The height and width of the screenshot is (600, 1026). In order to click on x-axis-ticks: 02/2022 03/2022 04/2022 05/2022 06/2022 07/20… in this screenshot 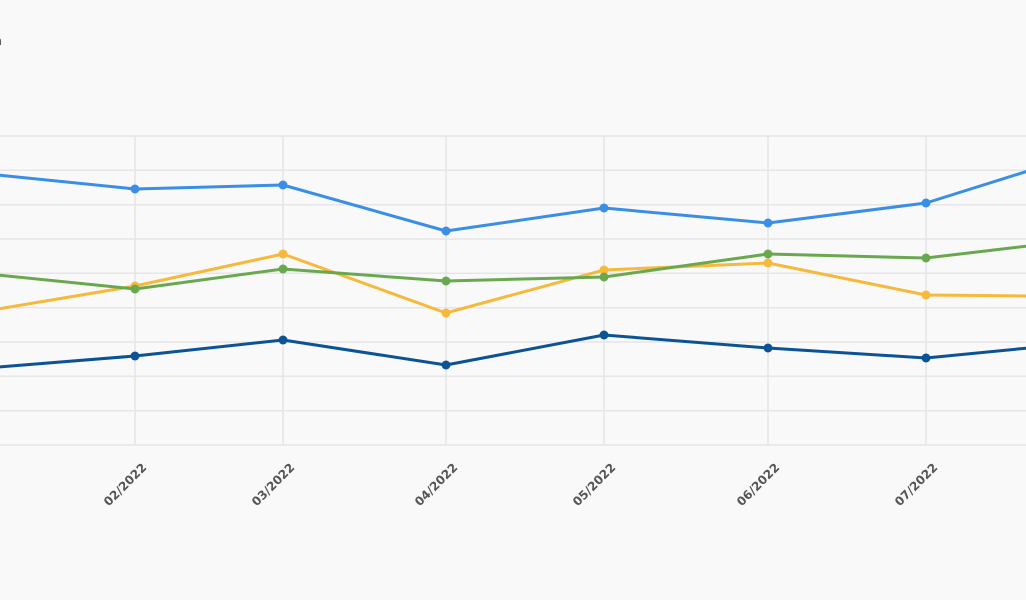, I will do `click(520, 484)`.